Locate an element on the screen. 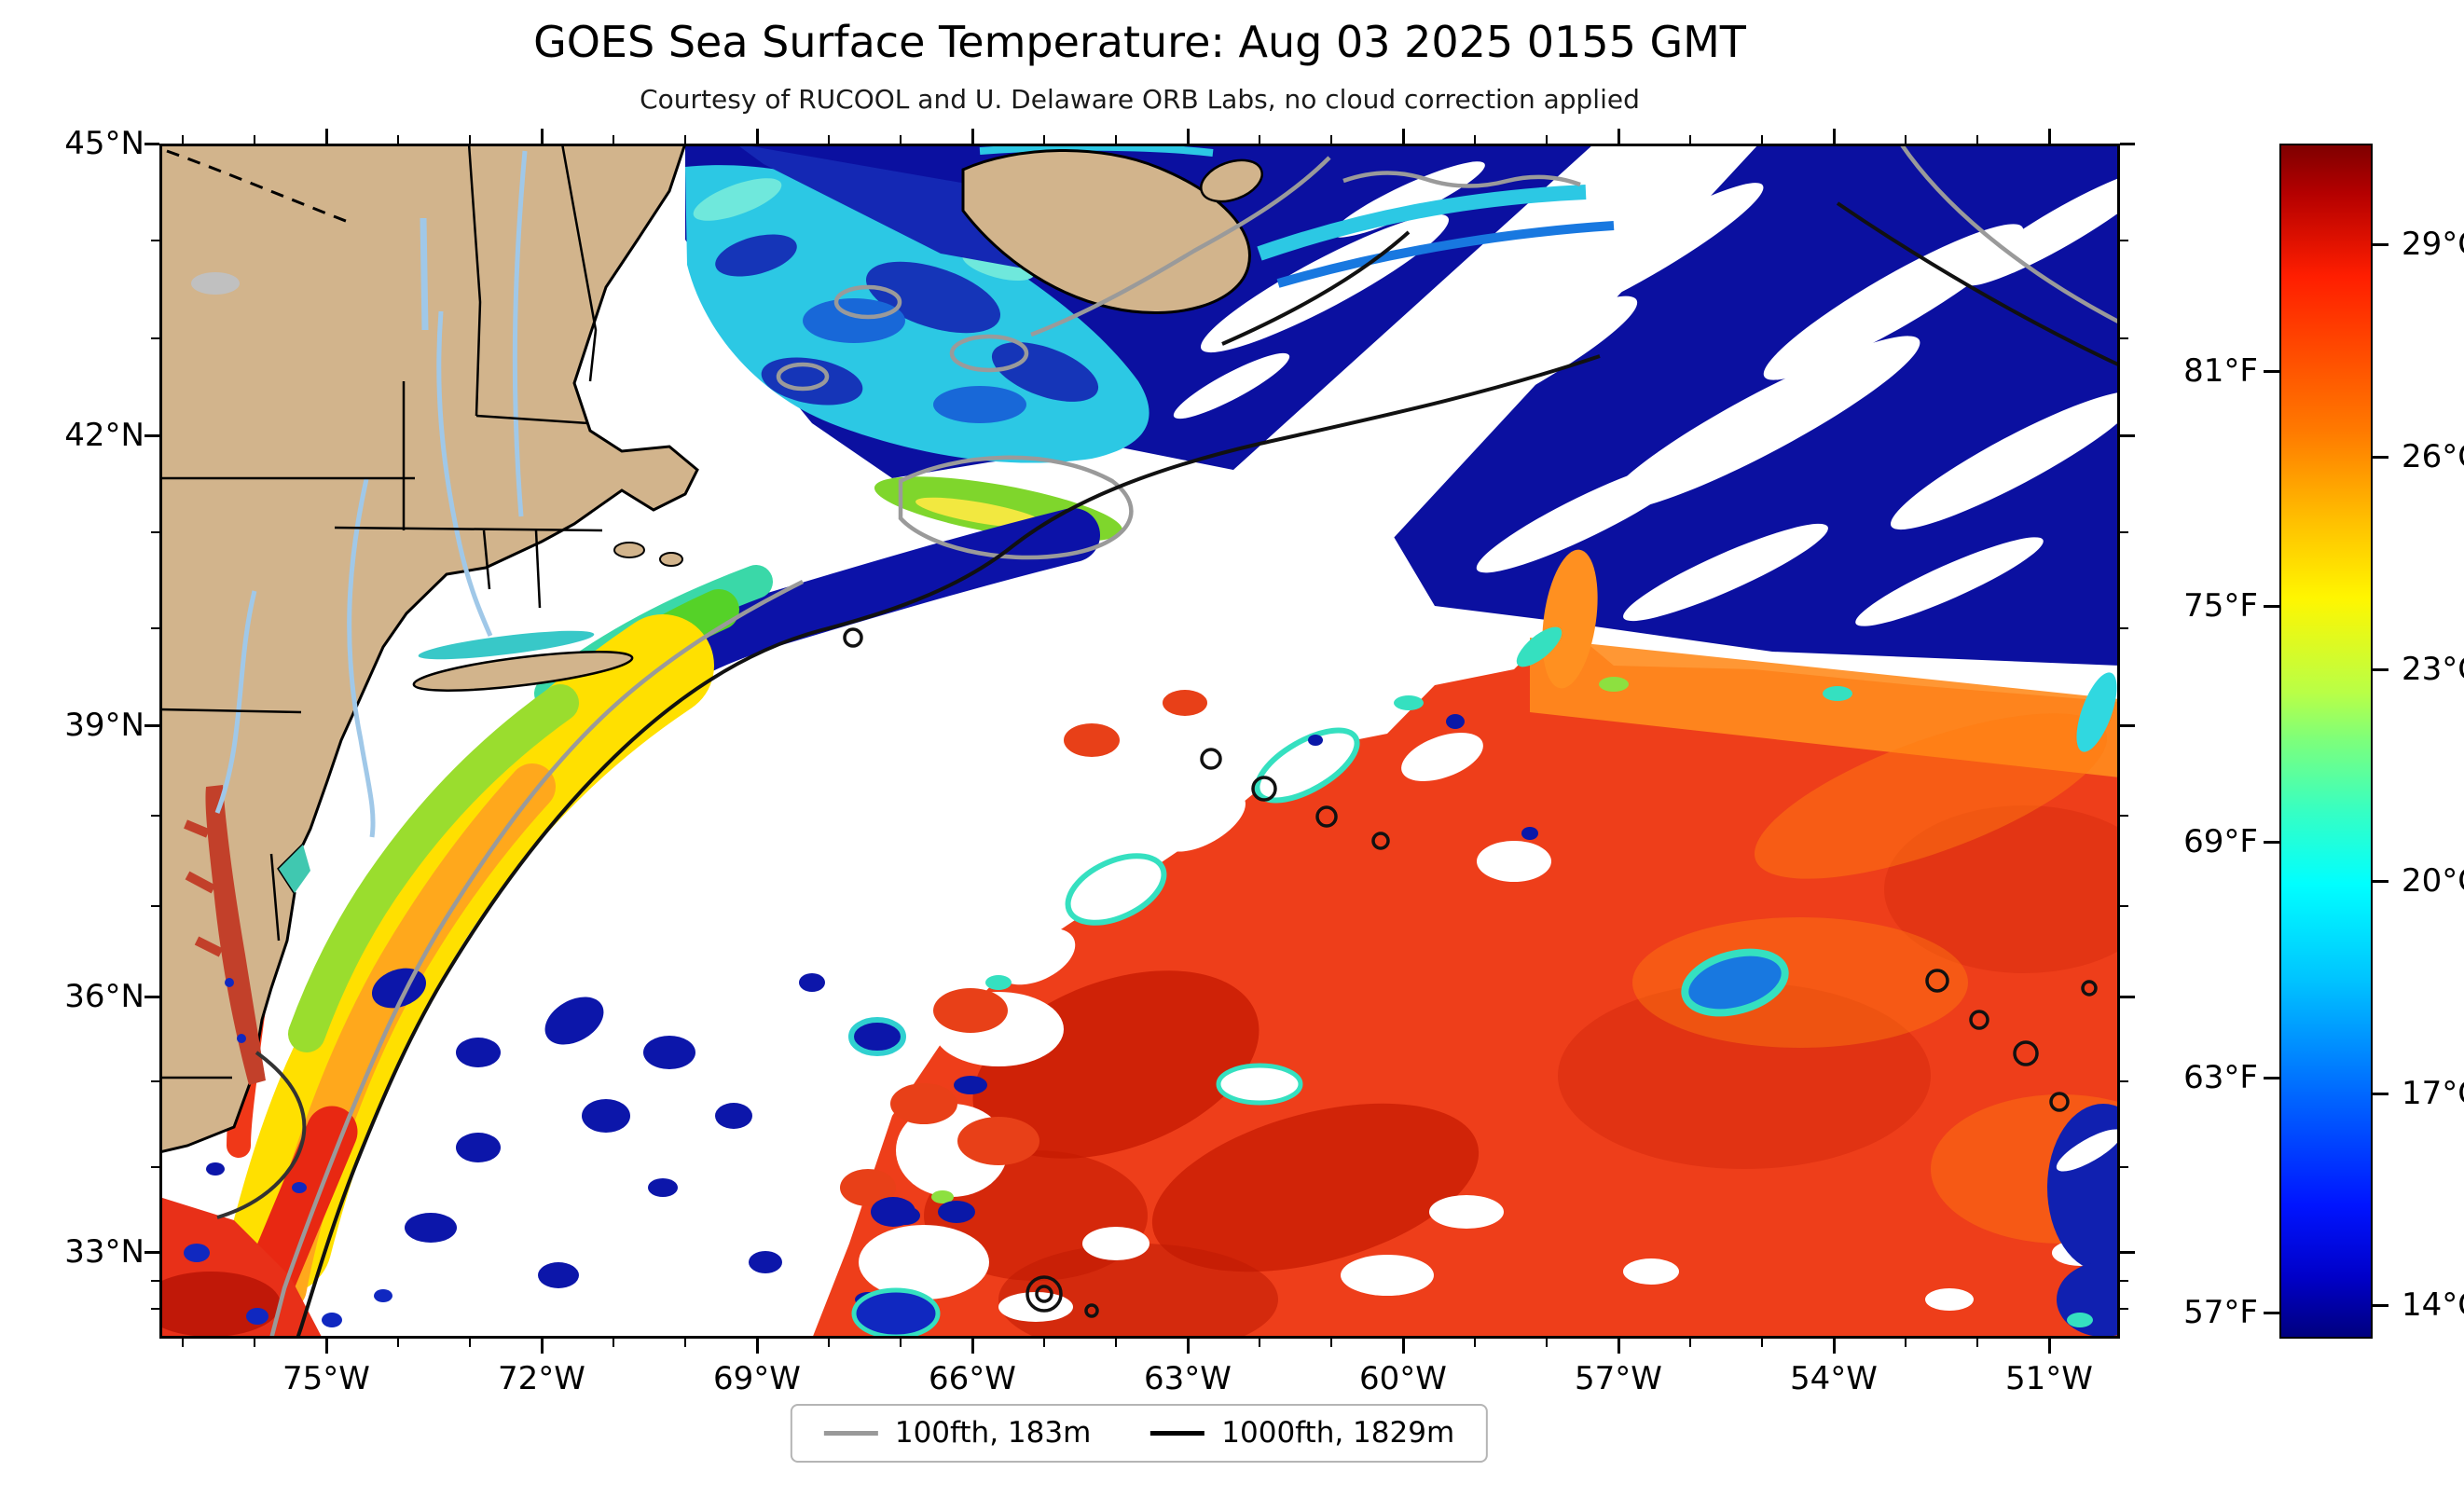 This screenshot has height=1485, width=2464. state-borders is located at coordinates (381, 611).